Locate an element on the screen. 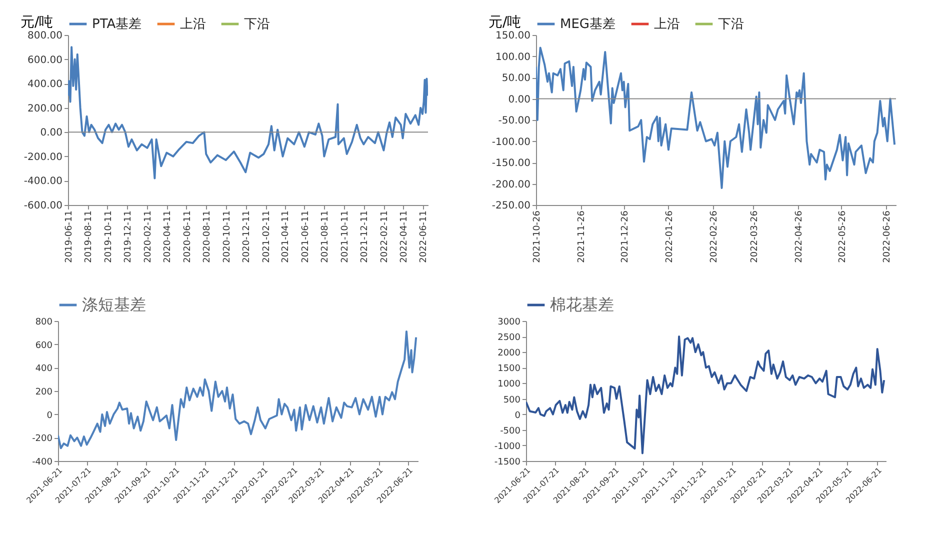 The height and width of the screenshot is (537, 936). legend-label: PTA基差 is located at coordinates (117, 24).